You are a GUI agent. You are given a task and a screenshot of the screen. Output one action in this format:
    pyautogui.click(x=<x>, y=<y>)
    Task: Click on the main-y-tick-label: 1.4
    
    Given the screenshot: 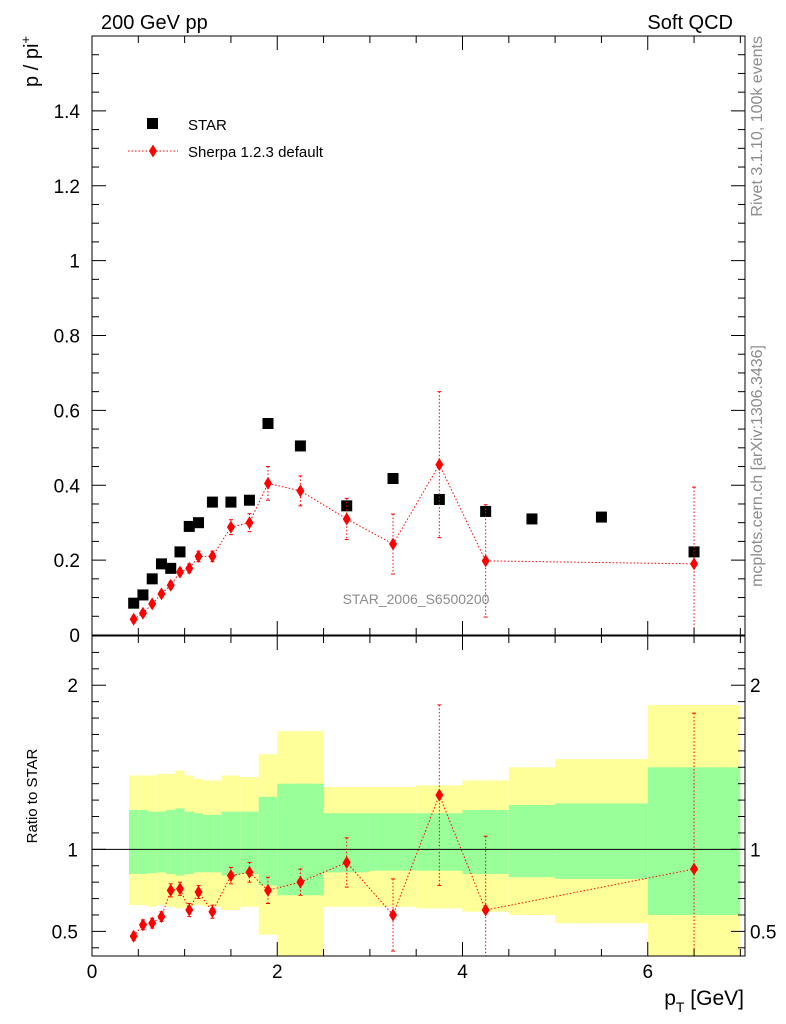 What is the action you would take?
    pyautogui.click(x=67, y=112)
    